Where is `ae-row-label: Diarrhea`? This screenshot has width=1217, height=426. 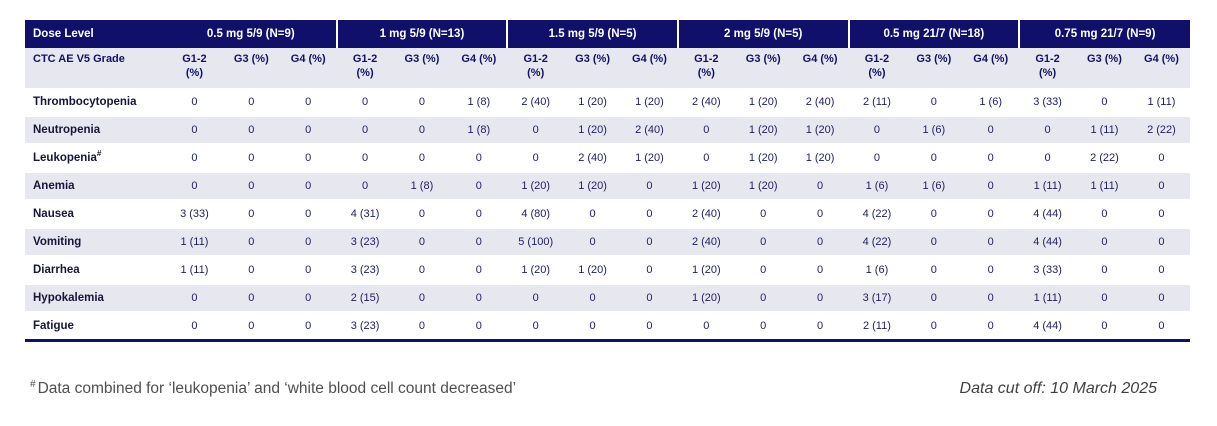
ae-row-label: Diarrhea is located at coordinates (95, 270).